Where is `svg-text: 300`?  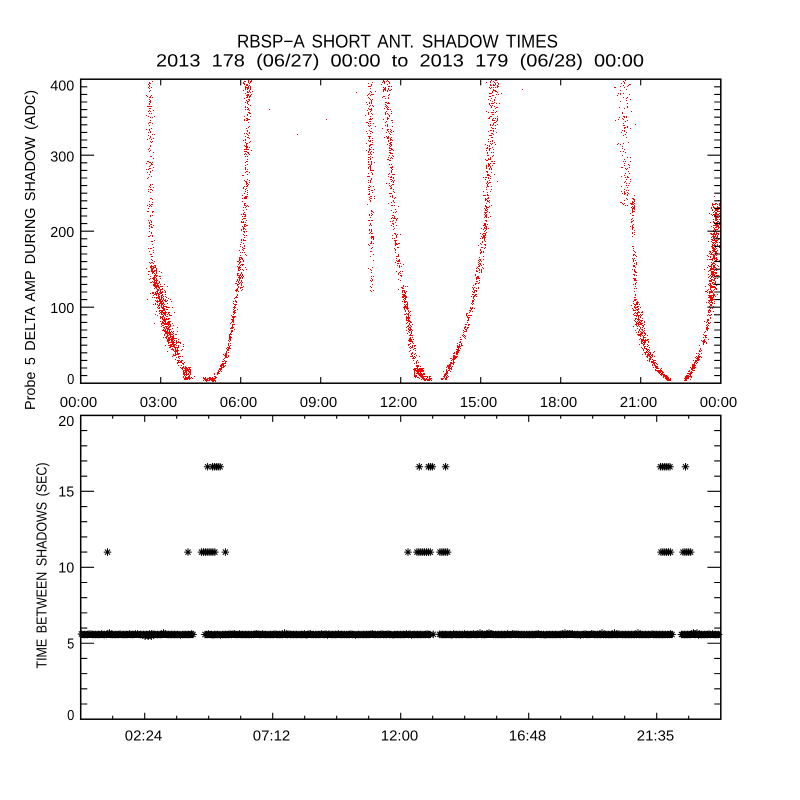 svg-text: 300 is located at coordinates (62, 158).